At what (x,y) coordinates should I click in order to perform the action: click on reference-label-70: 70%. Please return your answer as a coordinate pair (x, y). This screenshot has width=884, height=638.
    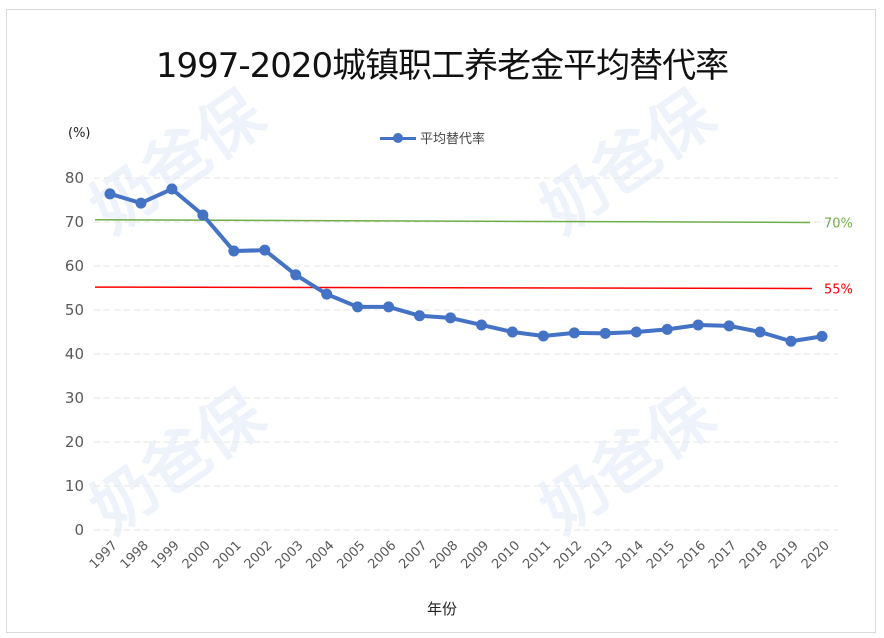
    Looking at the image, I should click on (838, 223).